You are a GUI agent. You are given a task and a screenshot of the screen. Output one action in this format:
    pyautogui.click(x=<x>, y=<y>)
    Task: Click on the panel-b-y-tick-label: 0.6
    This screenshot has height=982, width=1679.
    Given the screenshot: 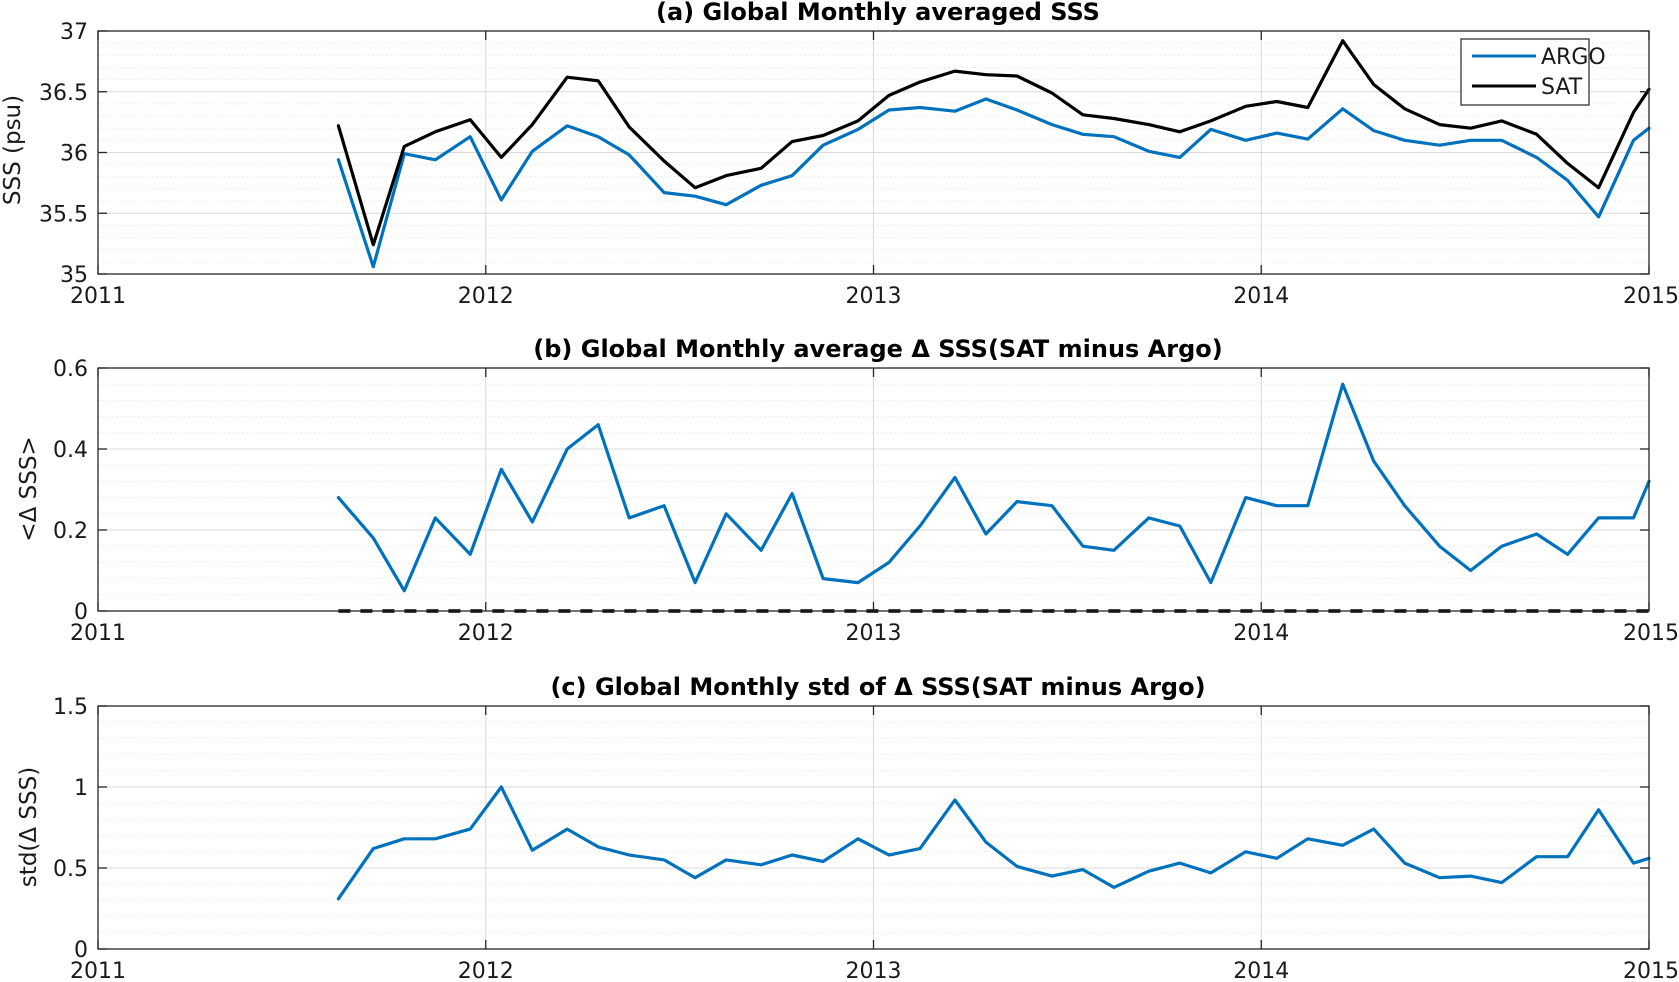 What is the action you would take?
    pyautogui.click(x=70, y=369)
    